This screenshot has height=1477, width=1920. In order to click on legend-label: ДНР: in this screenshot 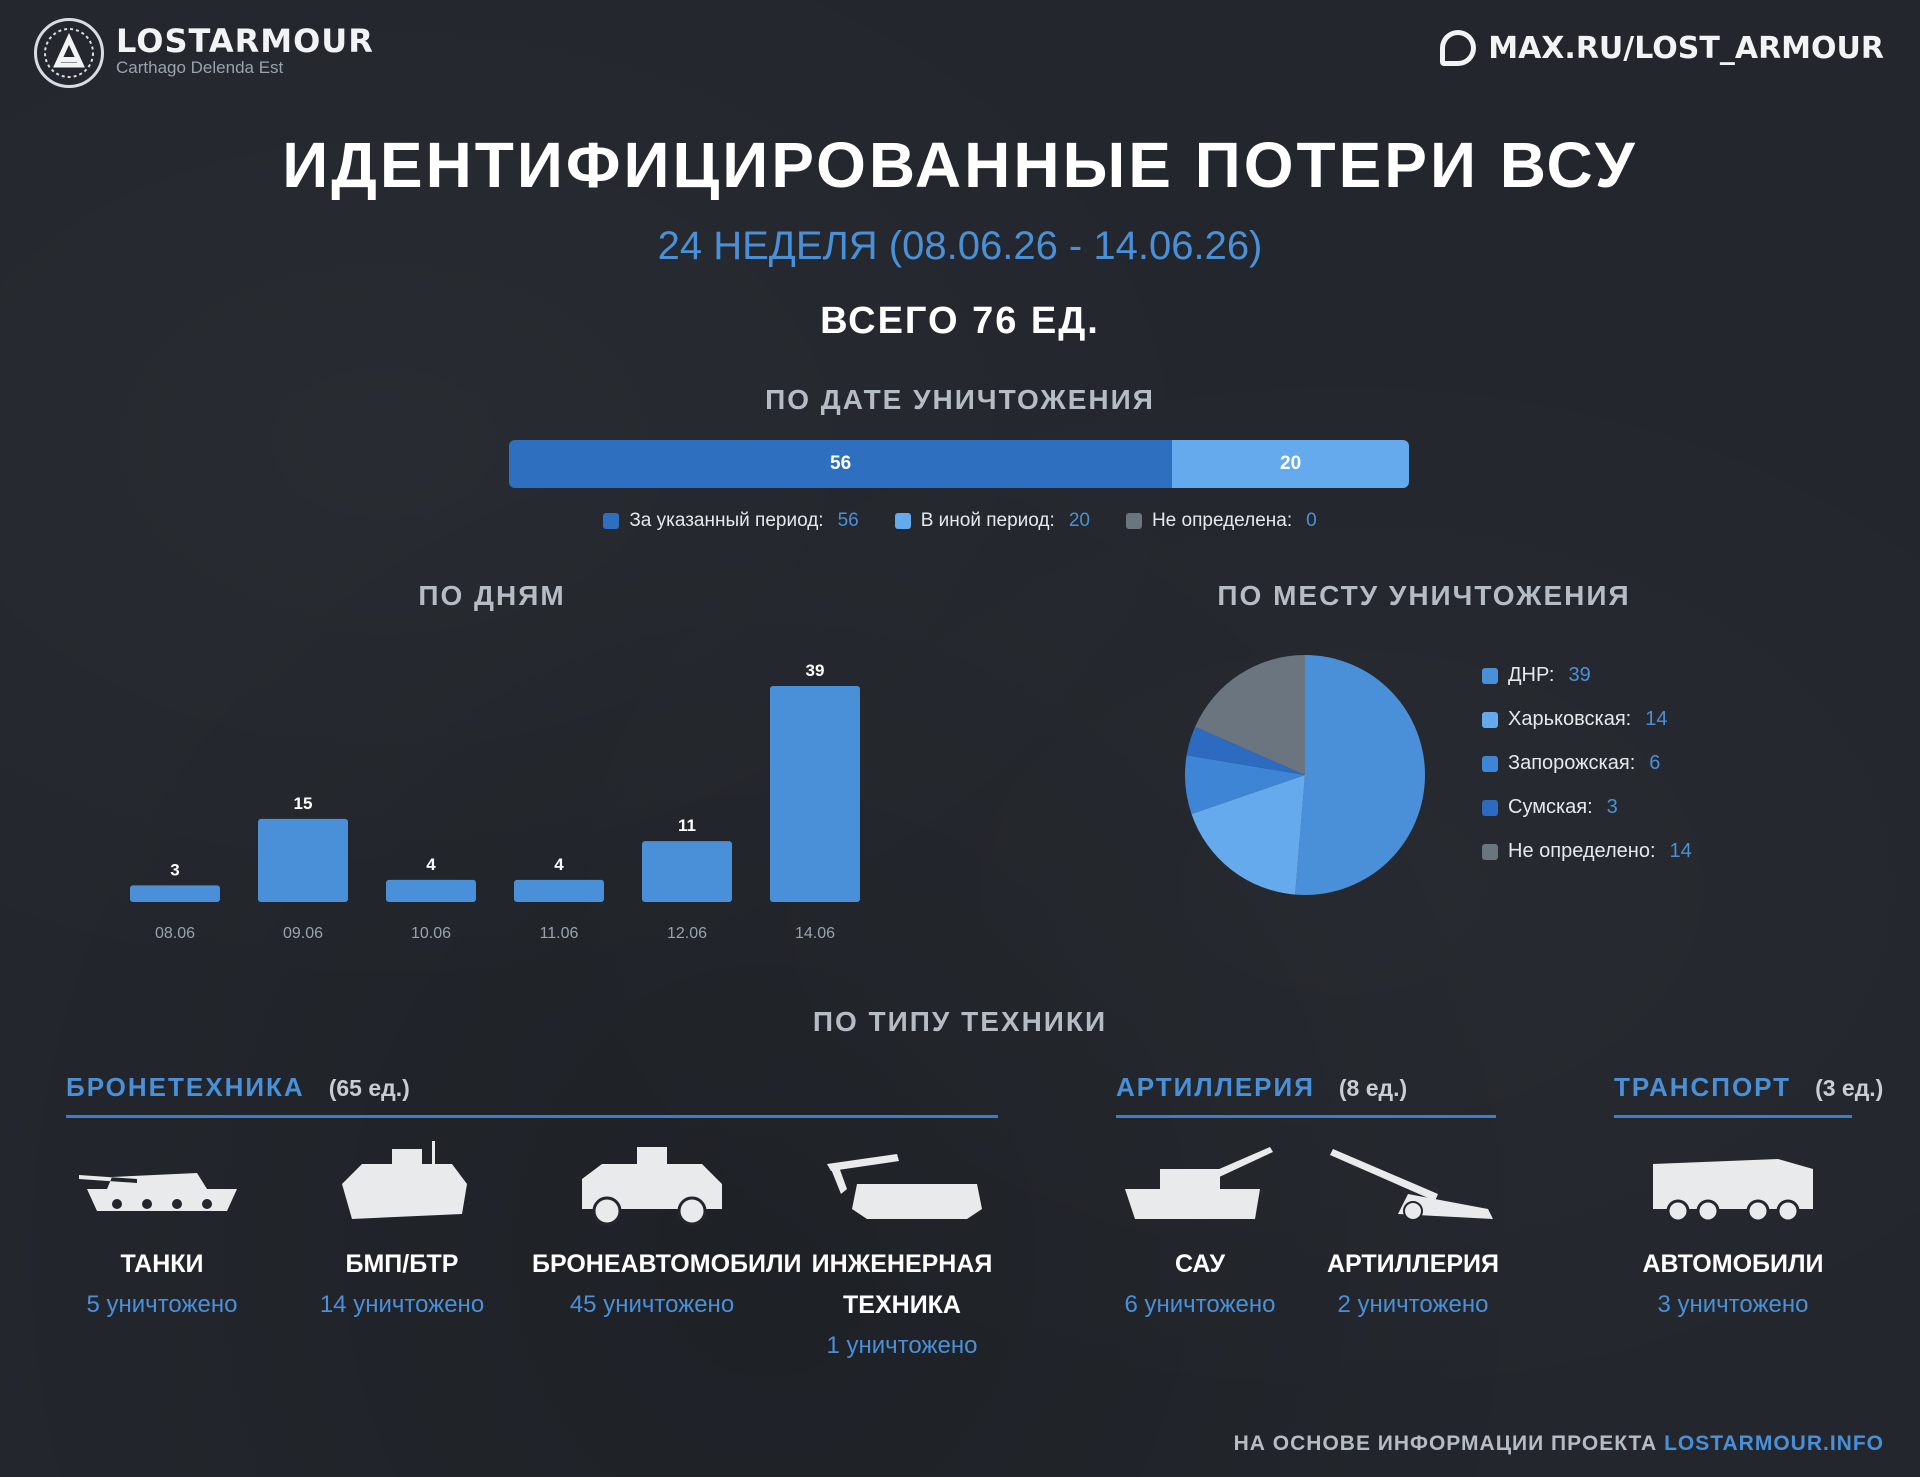, I will do `click(1531, 675)`.